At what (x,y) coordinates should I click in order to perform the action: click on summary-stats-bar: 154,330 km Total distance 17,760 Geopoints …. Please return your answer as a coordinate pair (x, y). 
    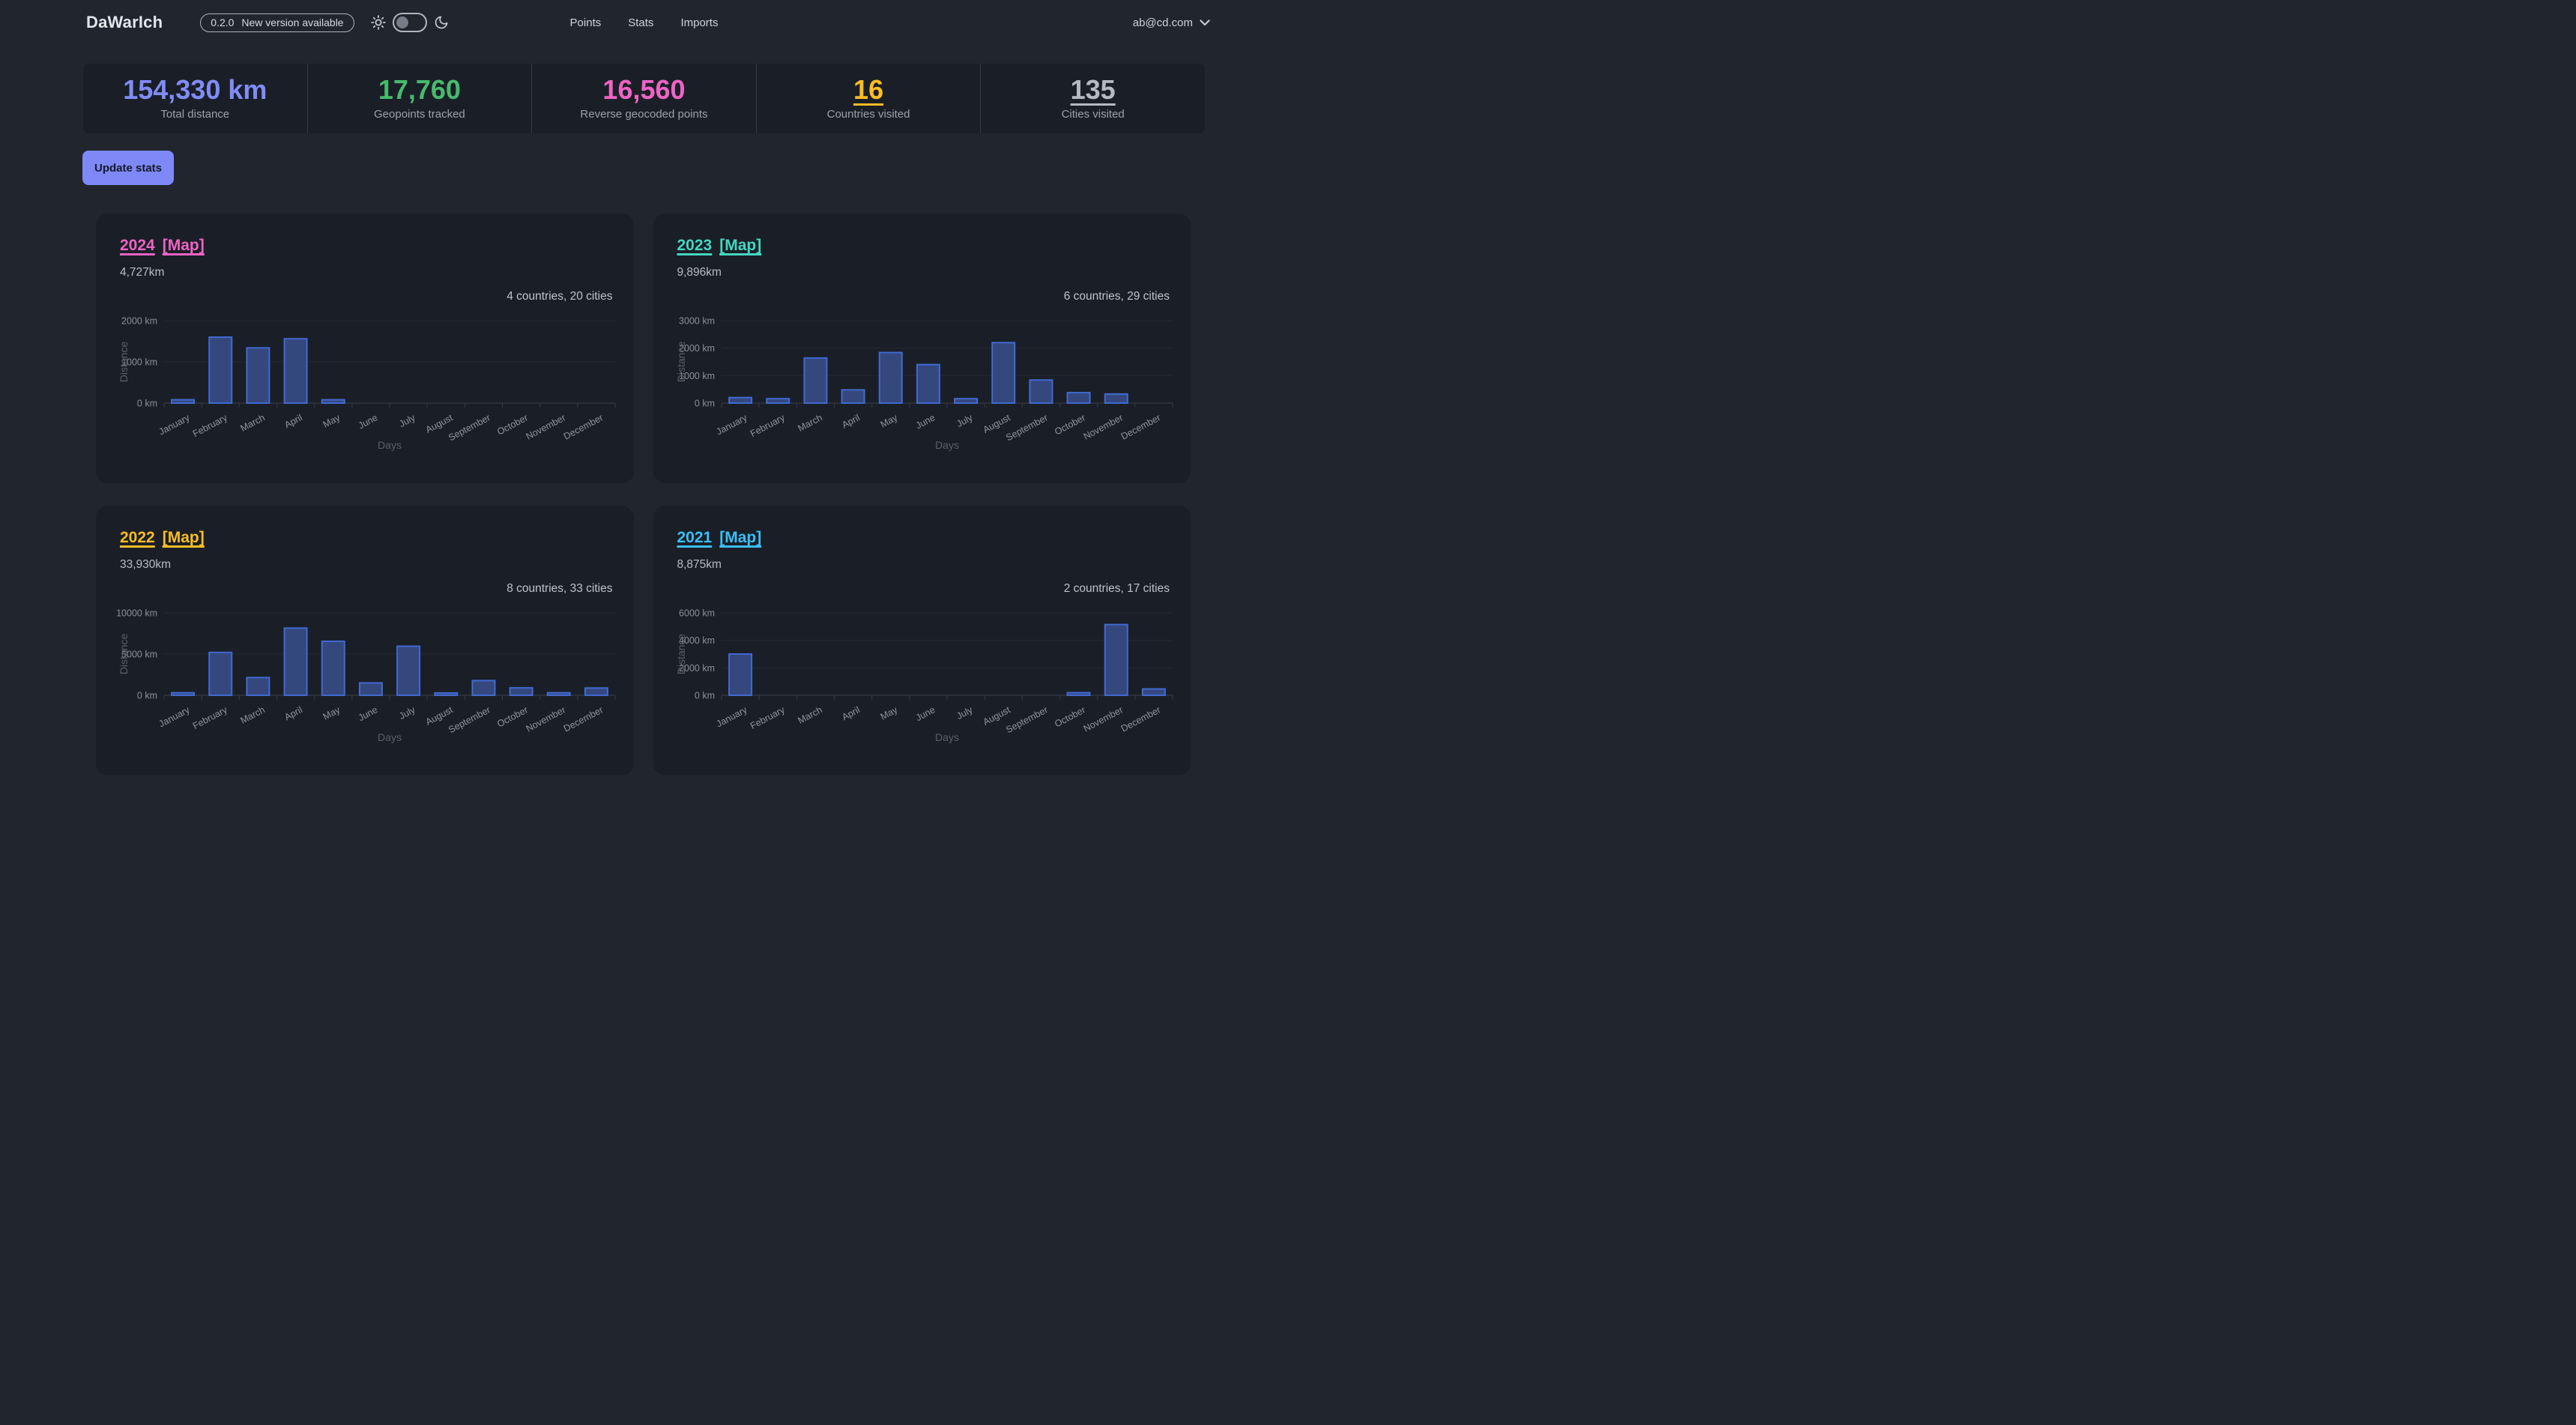
    Looking at the image, I should click on (644, 98).